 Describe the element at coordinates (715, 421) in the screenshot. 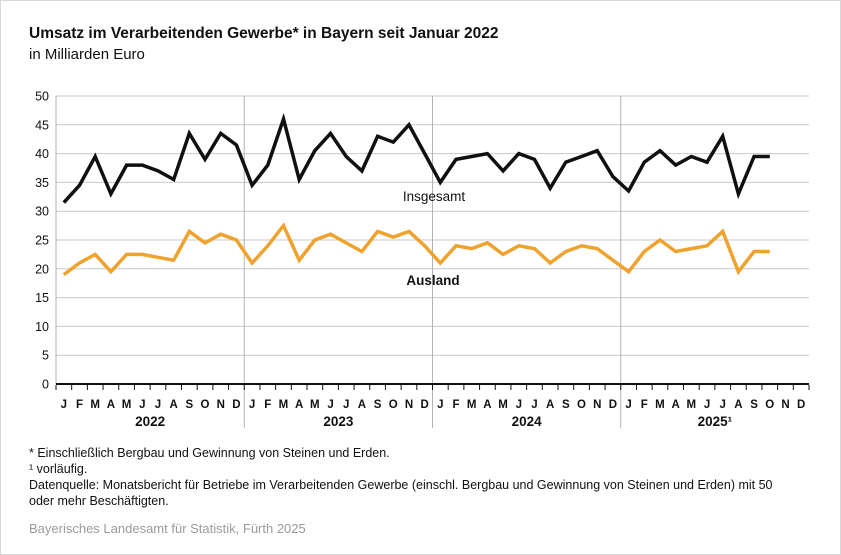

I see `year-label: 2025¹` at that location.